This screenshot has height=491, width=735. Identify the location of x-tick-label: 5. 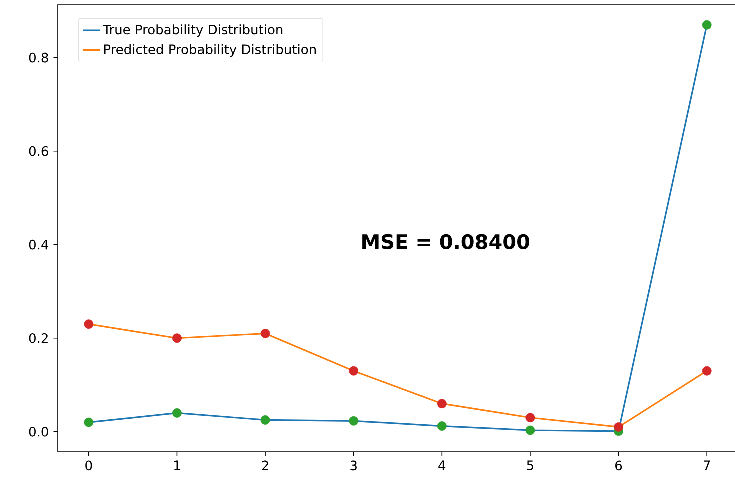
(530, 465).